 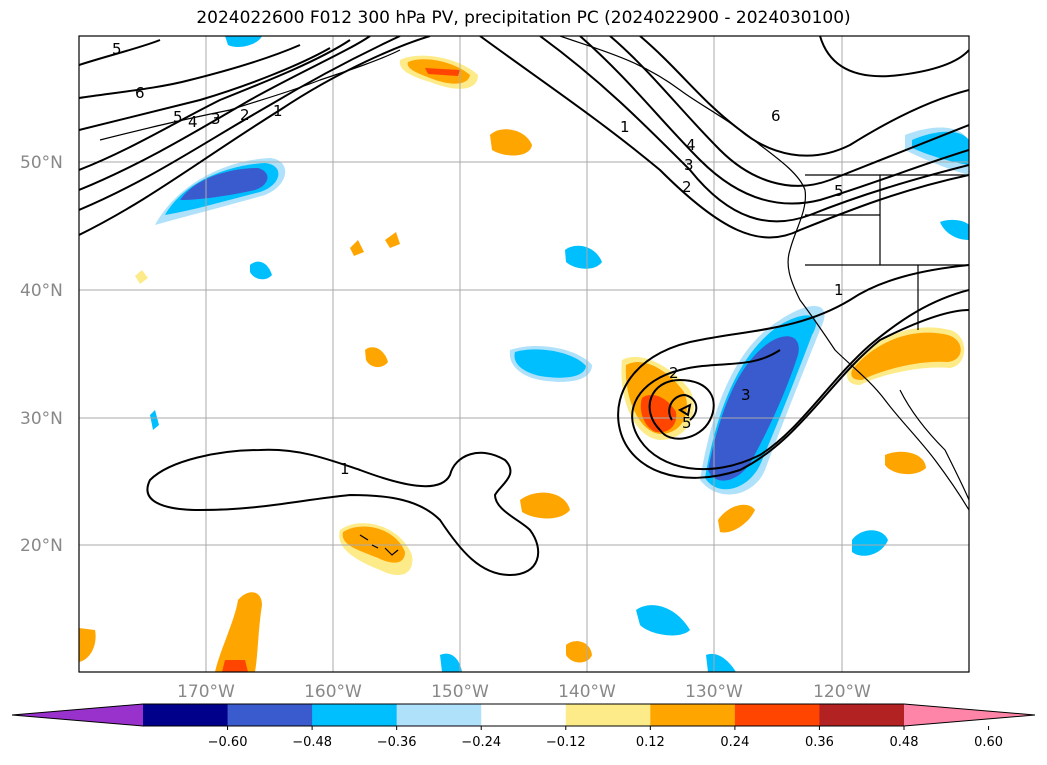 What do you see at coordinates (904, 742) in the screenshot?
I see `colorbar-tick-label: 0.48` at bounding box center [904, 742].